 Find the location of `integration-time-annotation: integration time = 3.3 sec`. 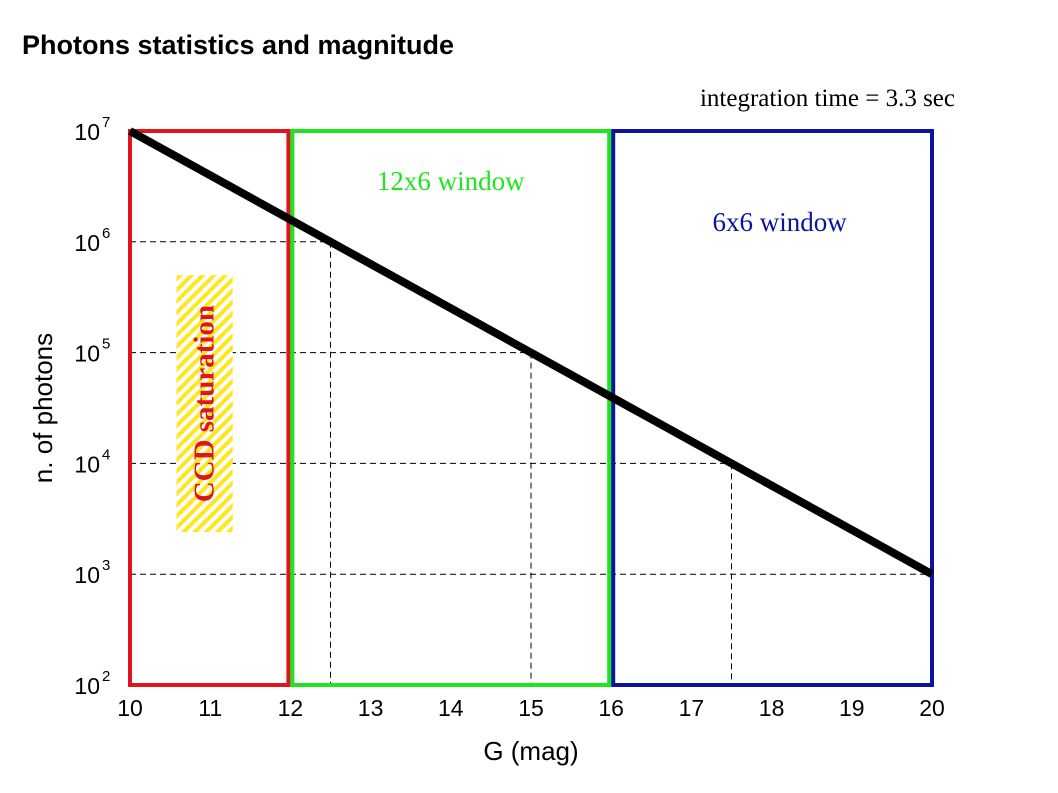

integration-time-annotation: integration time = 3.3 sec is located at coordinates (827, 98).